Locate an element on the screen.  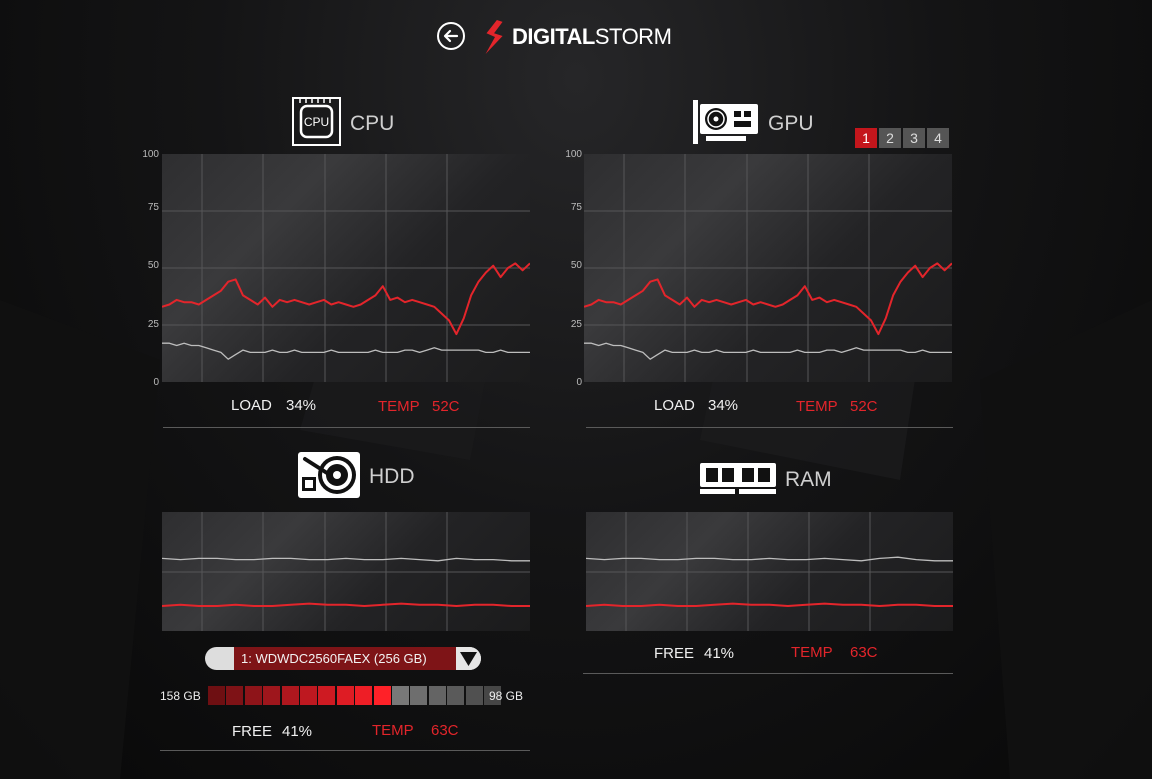
gpu-tab-2: 2 is located at coordinates (890, 138).